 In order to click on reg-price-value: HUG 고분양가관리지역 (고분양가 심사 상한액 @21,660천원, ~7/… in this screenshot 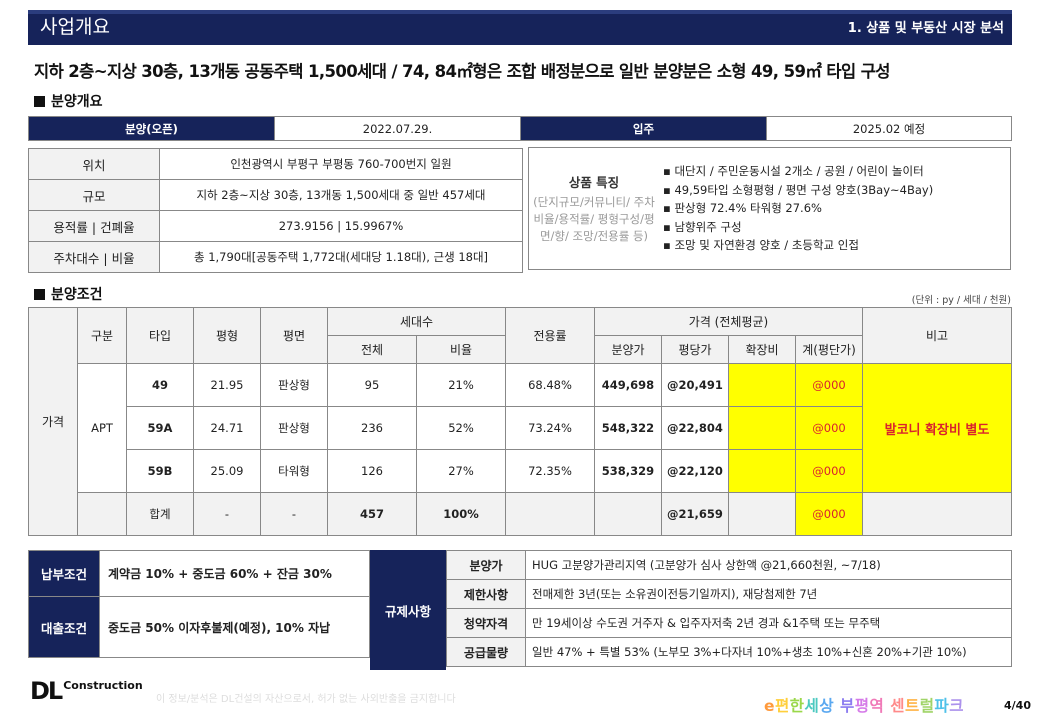, I will do `click(768, 565)`.